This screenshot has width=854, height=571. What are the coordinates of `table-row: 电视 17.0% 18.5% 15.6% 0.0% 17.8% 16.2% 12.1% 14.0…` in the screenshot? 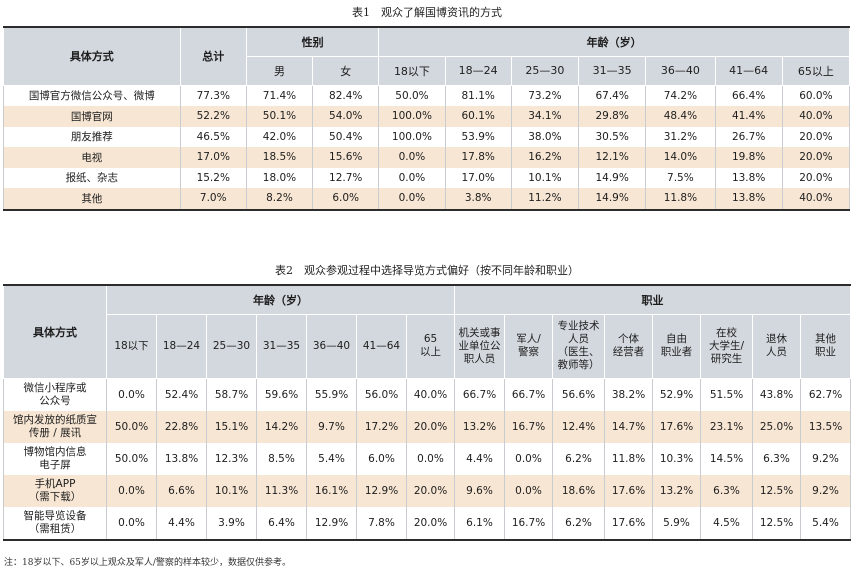 It's located at (427, 157).